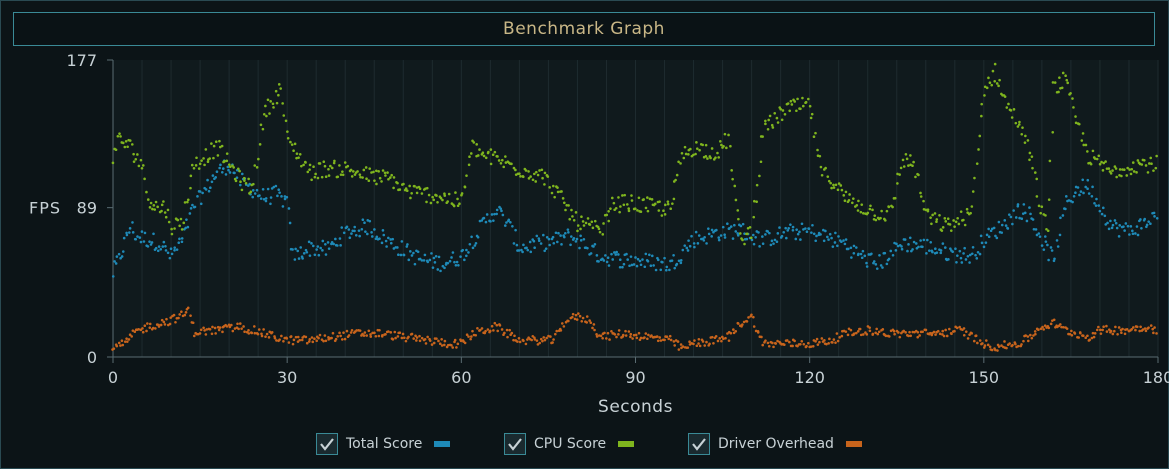 This screenshot has width=1169, height=469. I want to click on total-score-checkbox, so click(327, 444).